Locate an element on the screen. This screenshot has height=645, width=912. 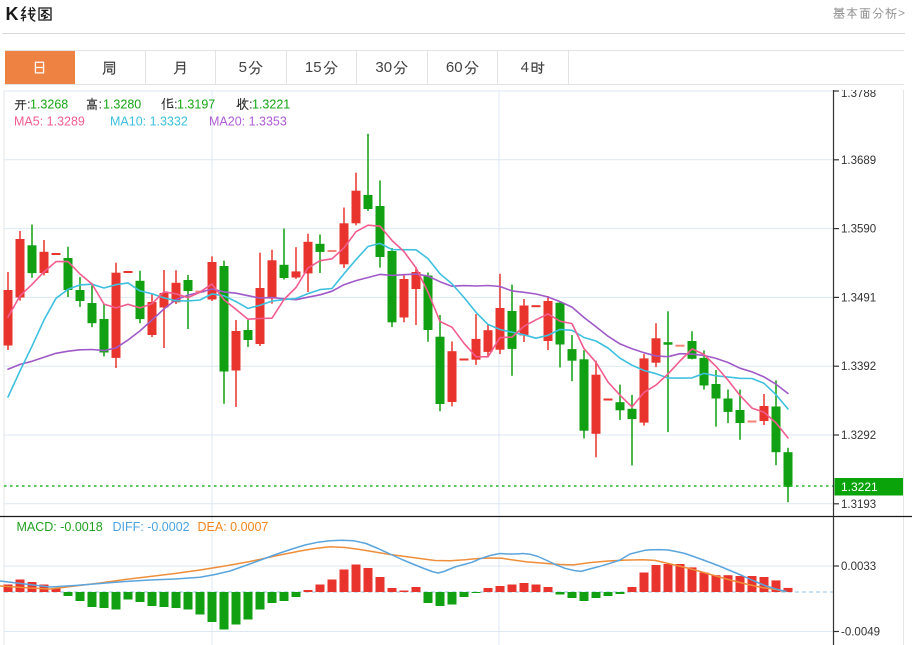
svg-text: 1.3689 is located at coordinates (858, 161).